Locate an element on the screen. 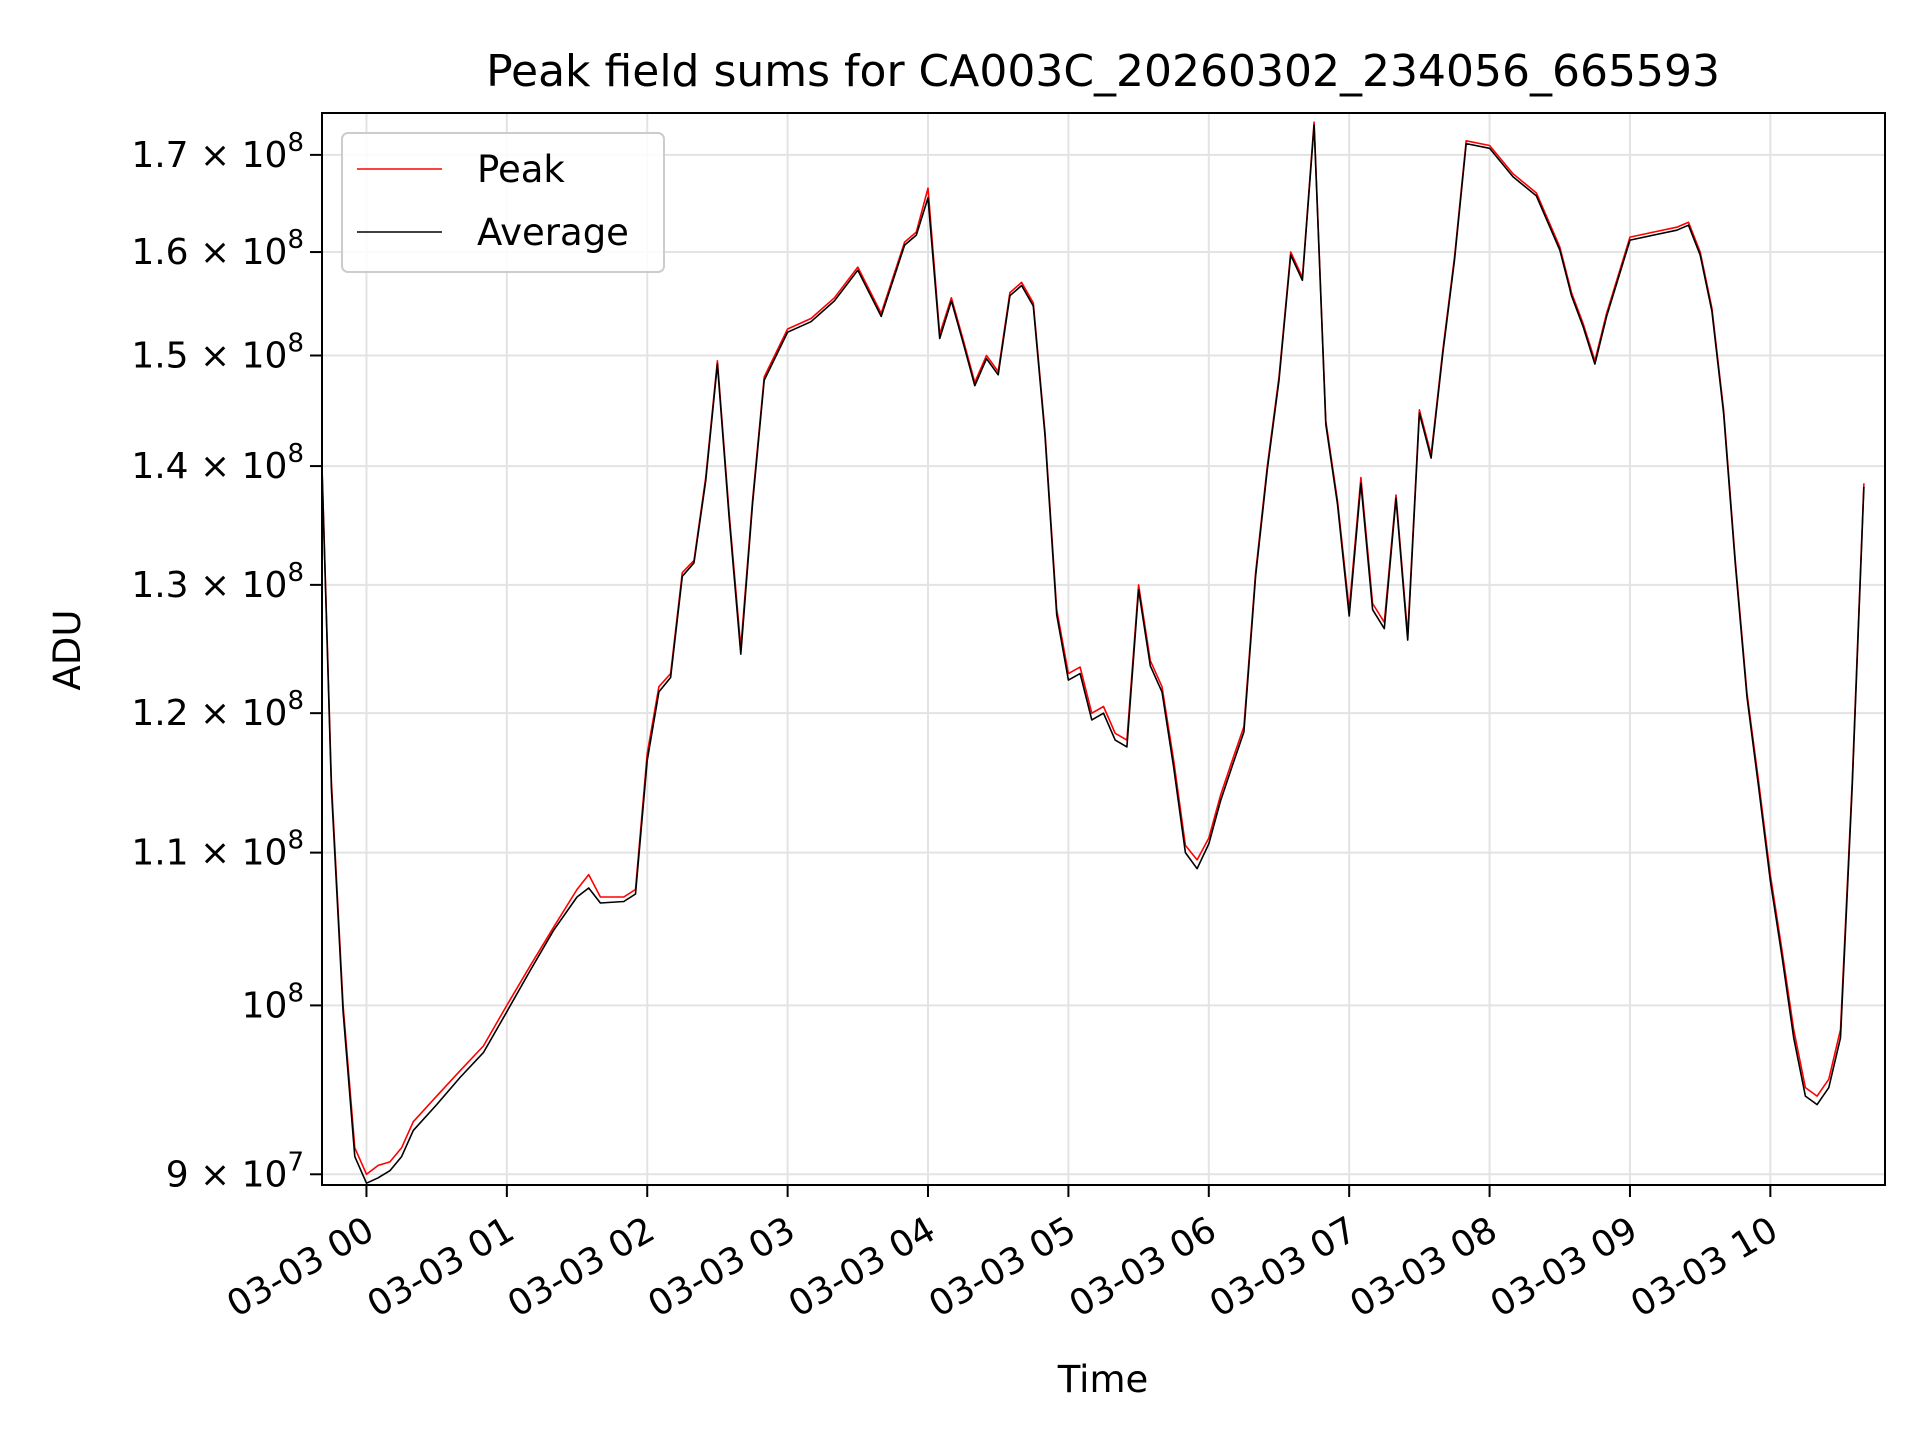 This screenshot has height=1440, width=1920. legend-label-average: Average is located at coordinates (553, 232).